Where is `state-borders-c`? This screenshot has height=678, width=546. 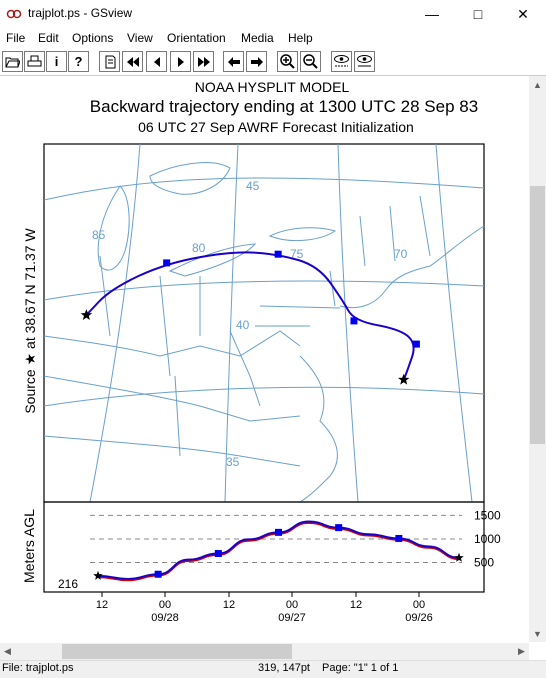 state-borders-c is located at coordinates (172, 451).